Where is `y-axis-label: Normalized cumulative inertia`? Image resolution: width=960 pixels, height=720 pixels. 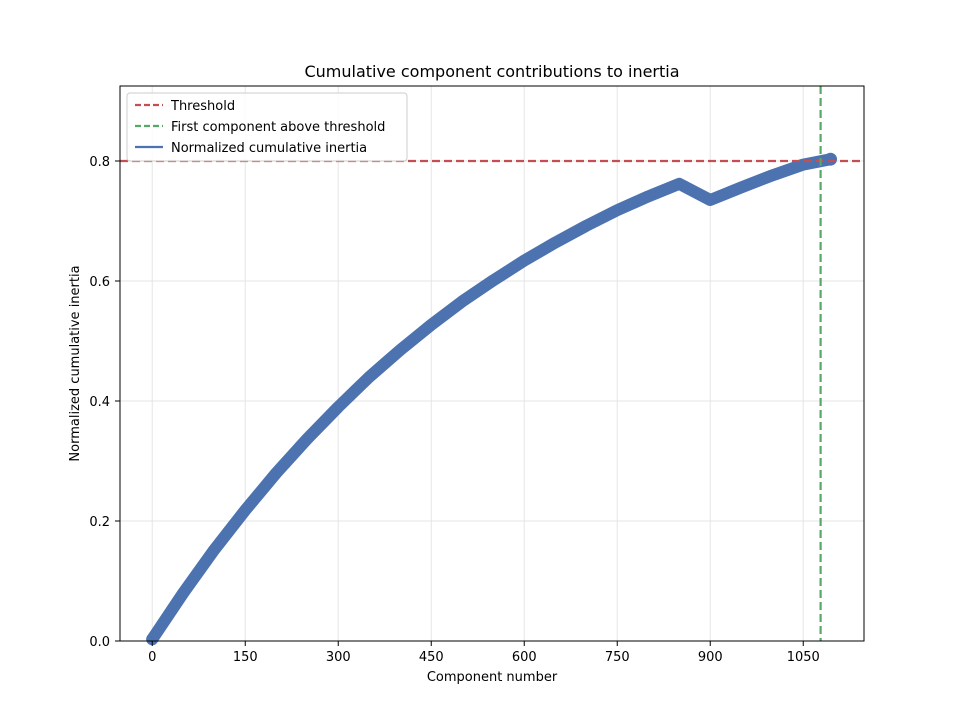 y-axis-label: Normalized cumulative inertia is located at coordinates (75, 363).